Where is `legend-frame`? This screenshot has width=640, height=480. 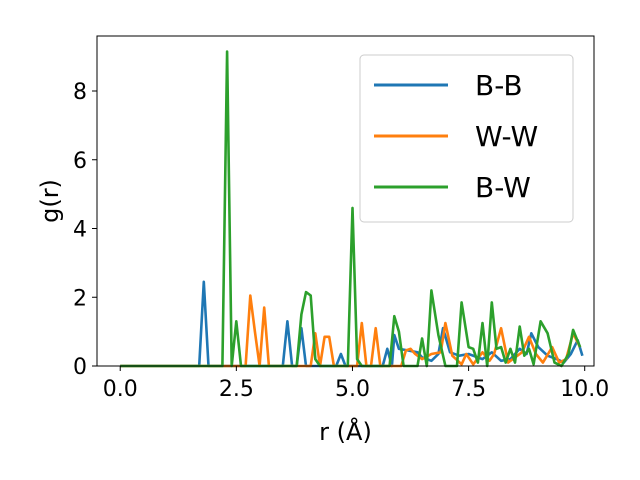
legend-frame is located at coordinates (466, 138).